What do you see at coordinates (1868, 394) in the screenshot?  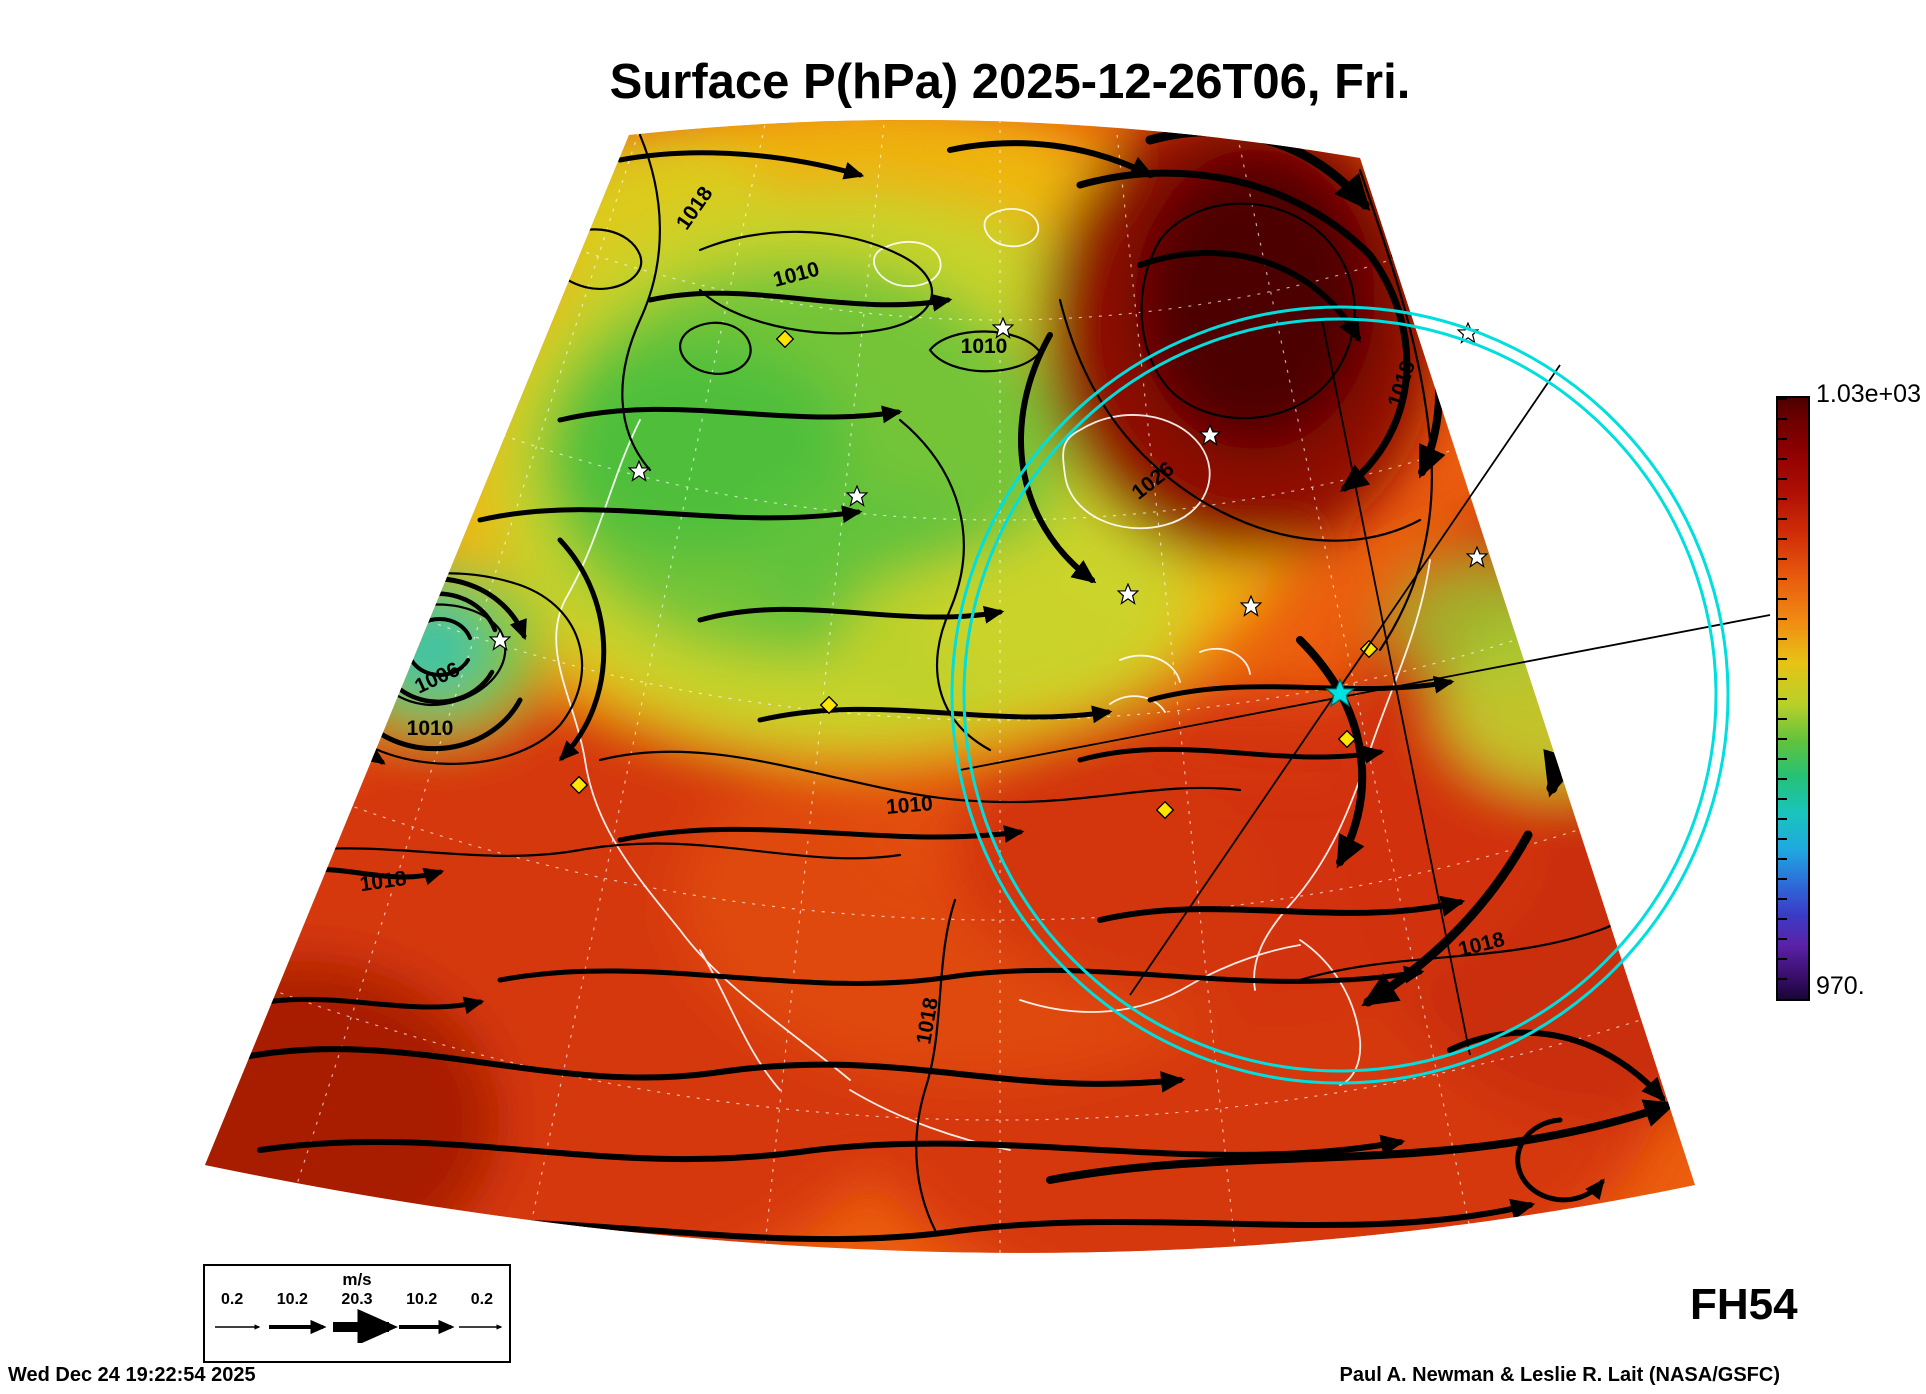 I see `colorbar-max-label: 1.03e+03` at bounding box center [1868, 394].